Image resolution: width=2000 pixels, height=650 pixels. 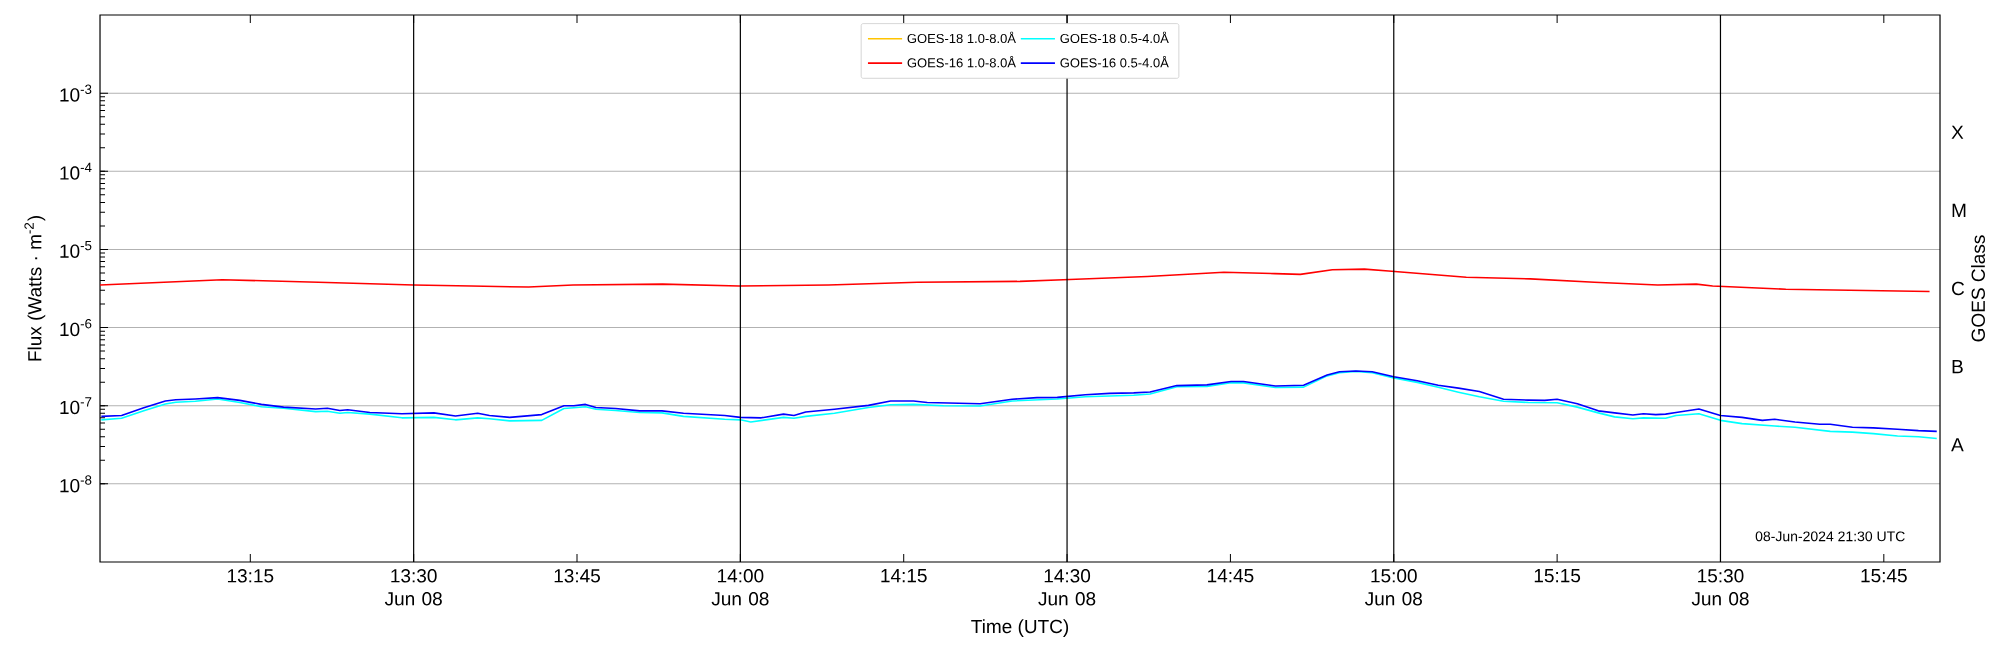 I want to click on legend-label: GOES-18 1.0-8.0Å, so click(x=961, y=37).